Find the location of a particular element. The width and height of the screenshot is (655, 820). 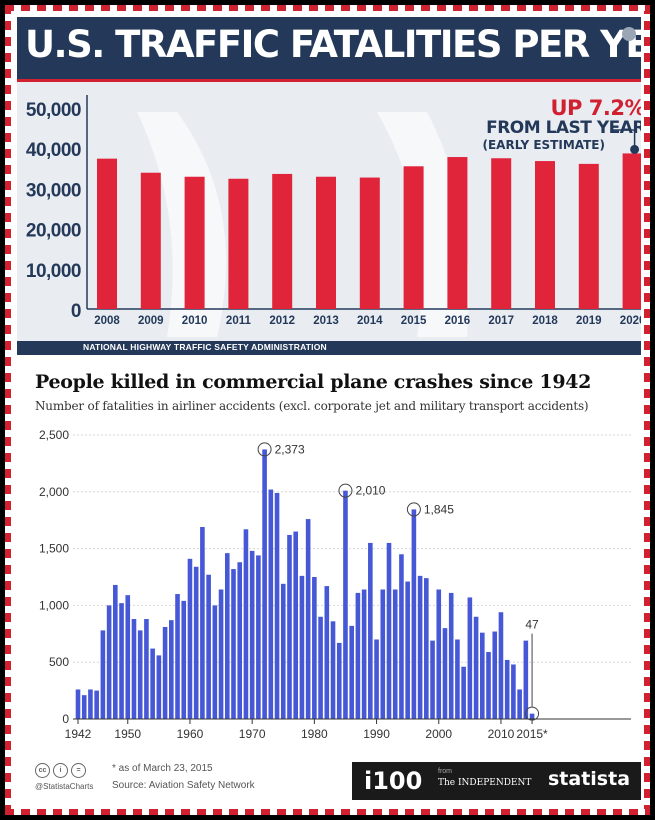

plane-y-tick-label: 0 is located at coordinates (65, 719).